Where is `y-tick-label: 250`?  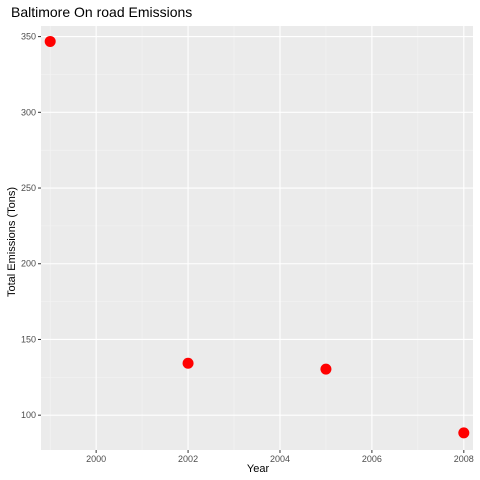
y-tick-label: 250 is located at coordinates (28, 188).